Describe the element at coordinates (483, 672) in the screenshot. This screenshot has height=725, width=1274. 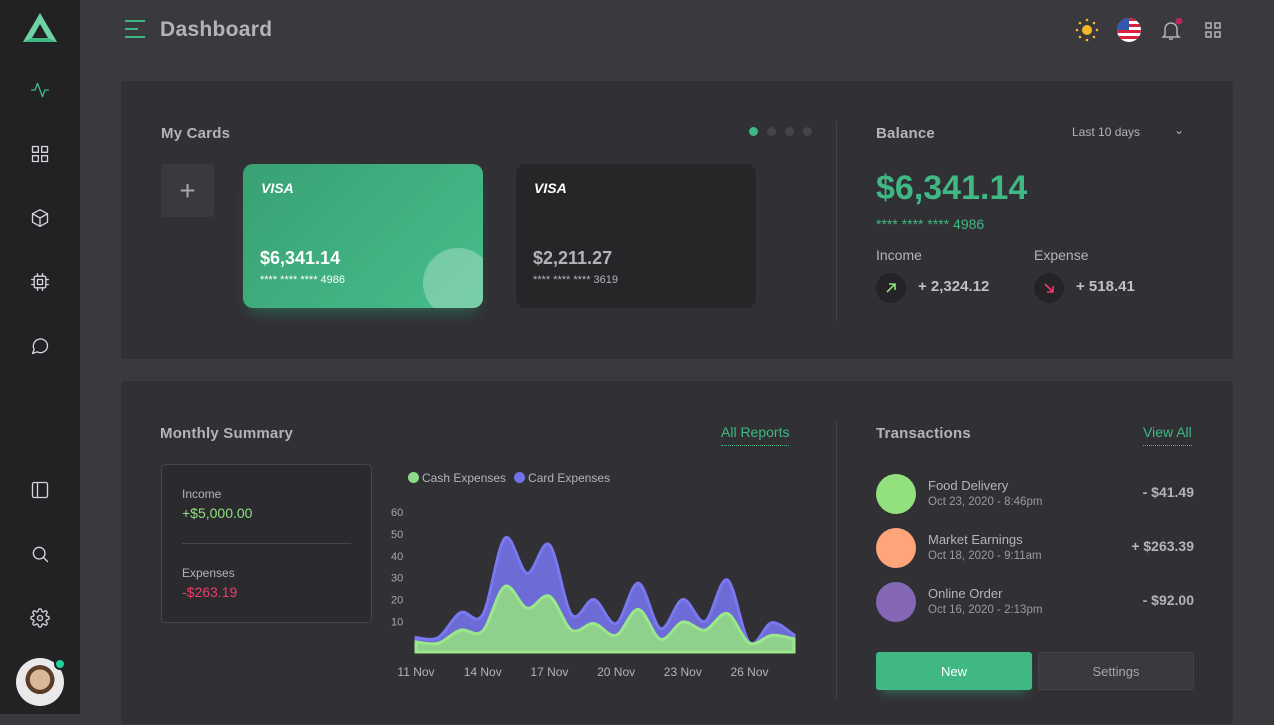
I see `x-tick-label: 14 Nov` at that location.